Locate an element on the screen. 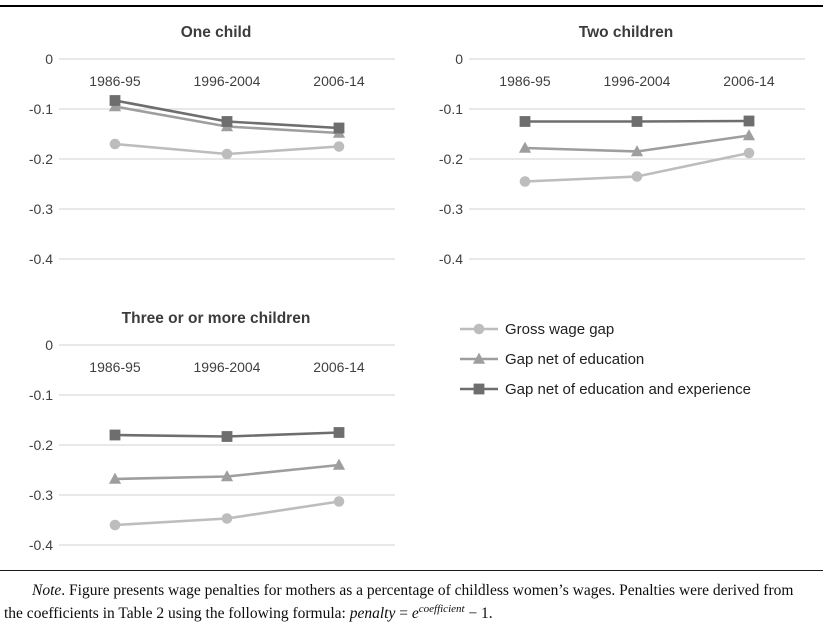 The width and height of the screenshot is (823, 626). legend-item-gap-net-of-education: Gap net of education is located at coordinates (605, 359).